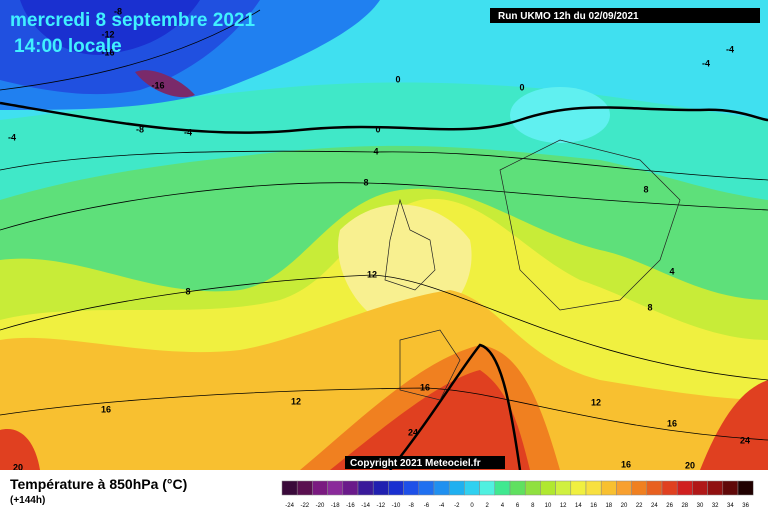  I want to click on colorbar-label: -12, so click(380, 506).